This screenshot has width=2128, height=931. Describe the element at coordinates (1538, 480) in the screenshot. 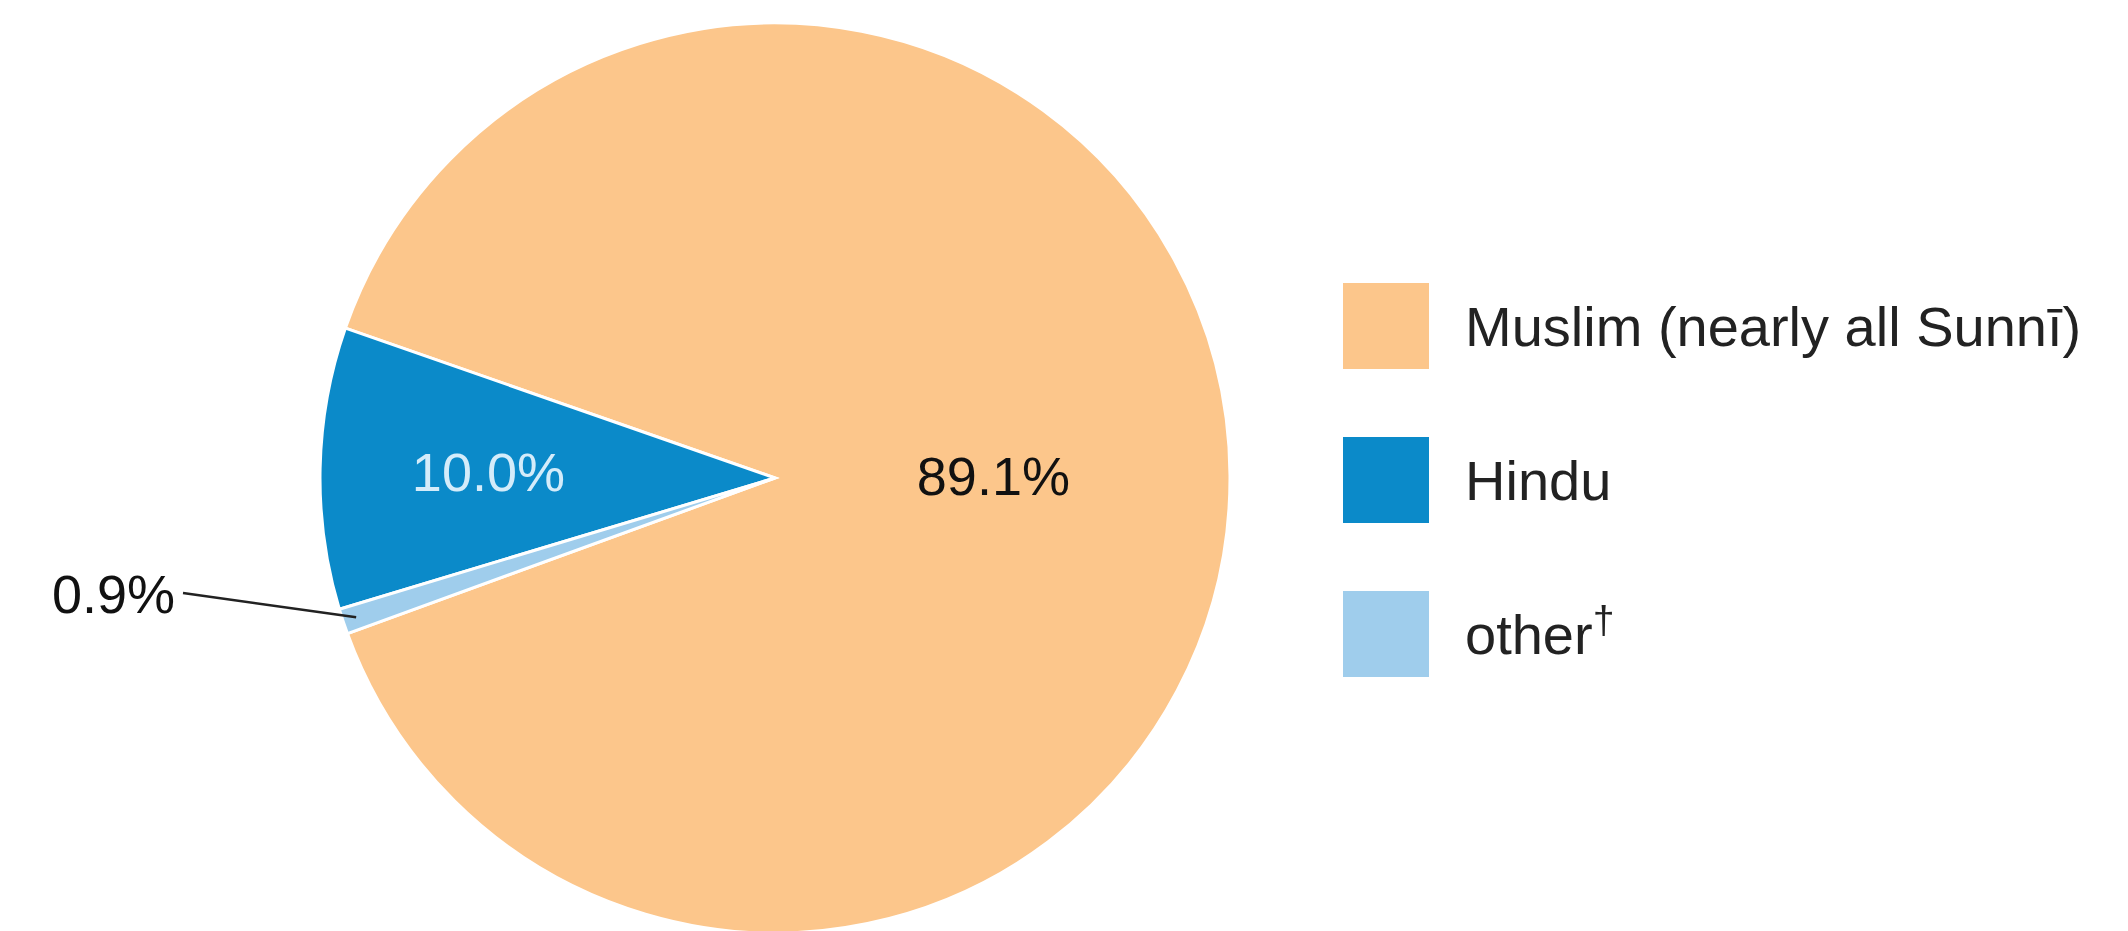

I see `legend-label: Hindu` at that location.